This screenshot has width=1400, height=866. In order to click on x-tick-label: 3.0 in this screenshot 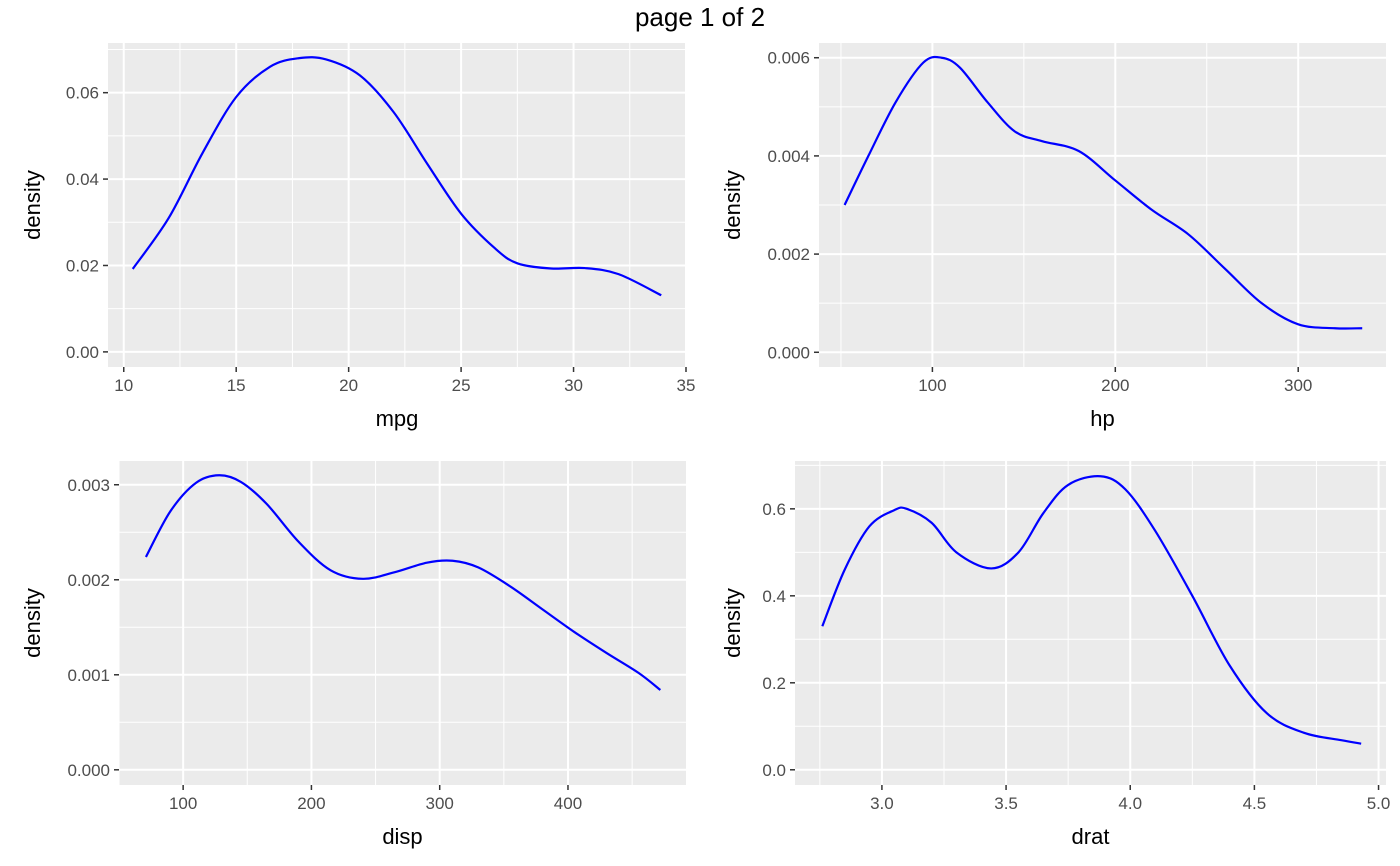, I will do `click(882, 803)`.